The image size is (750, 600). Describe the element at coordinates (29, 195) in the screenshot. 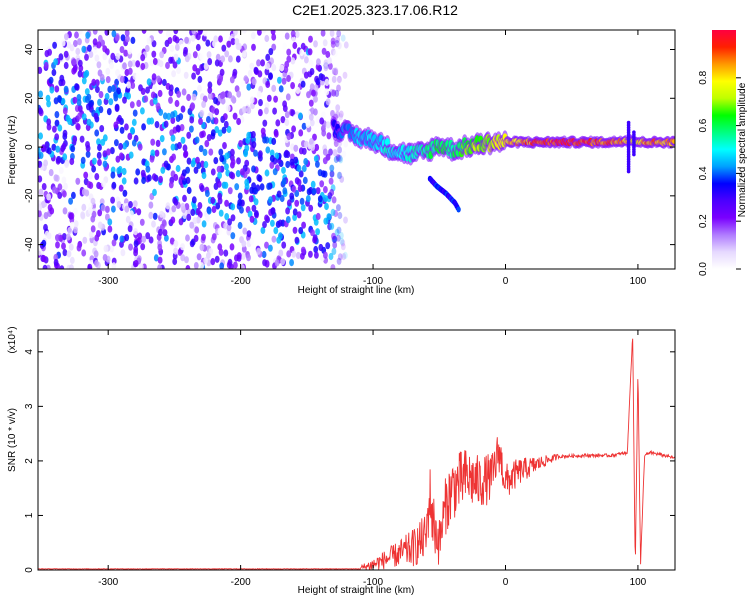

I see `y-tick-label: -20` at that location.